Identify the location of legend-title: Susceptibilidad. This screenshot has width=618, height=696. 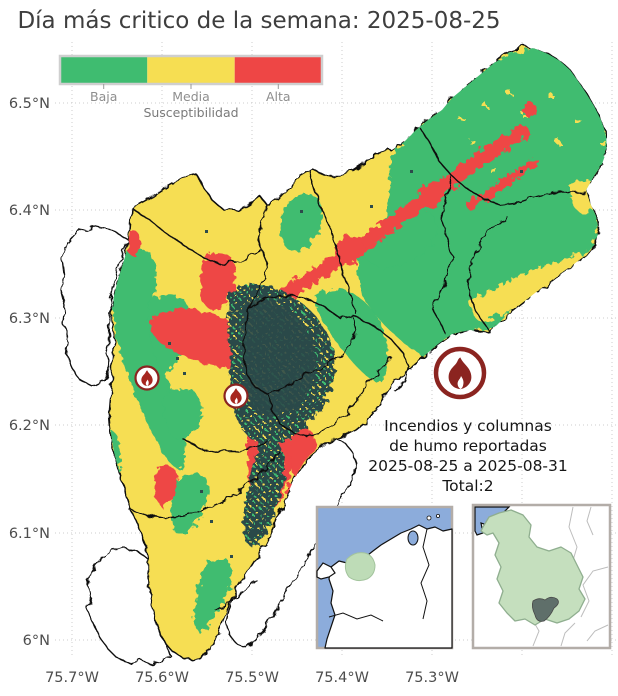
(190, 112).